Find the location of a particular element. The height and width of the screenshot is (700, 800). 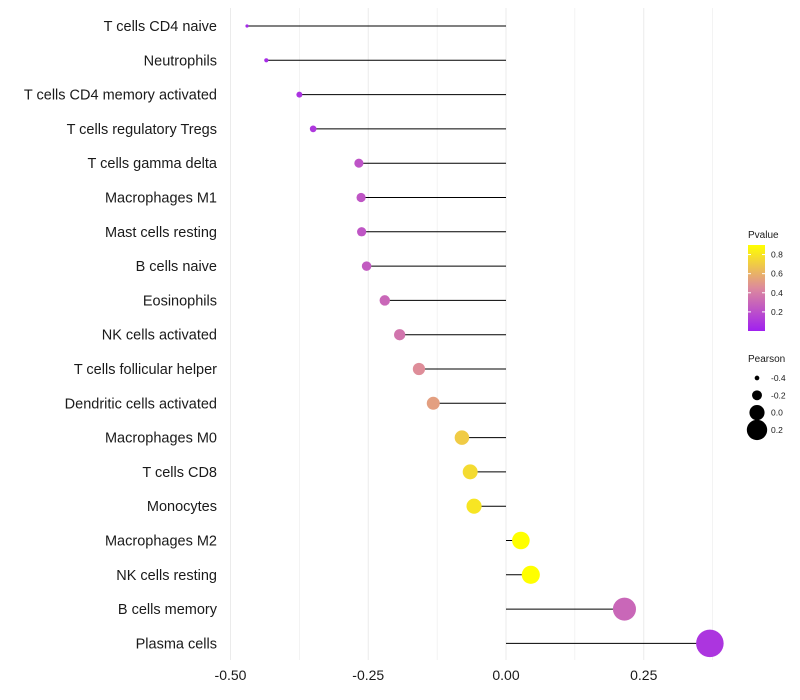

category-label: NK cells resting is located at coordinates (166, 576).